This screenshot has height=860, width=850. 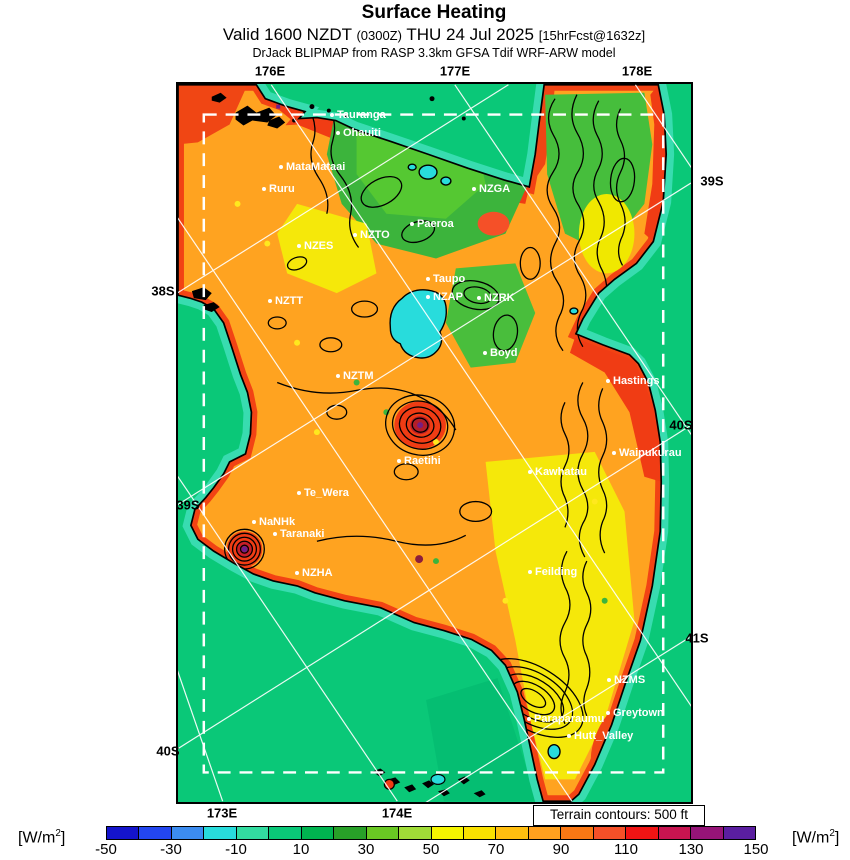 I want to click on station-feilding: Feilding, so click(x=552, y=572).